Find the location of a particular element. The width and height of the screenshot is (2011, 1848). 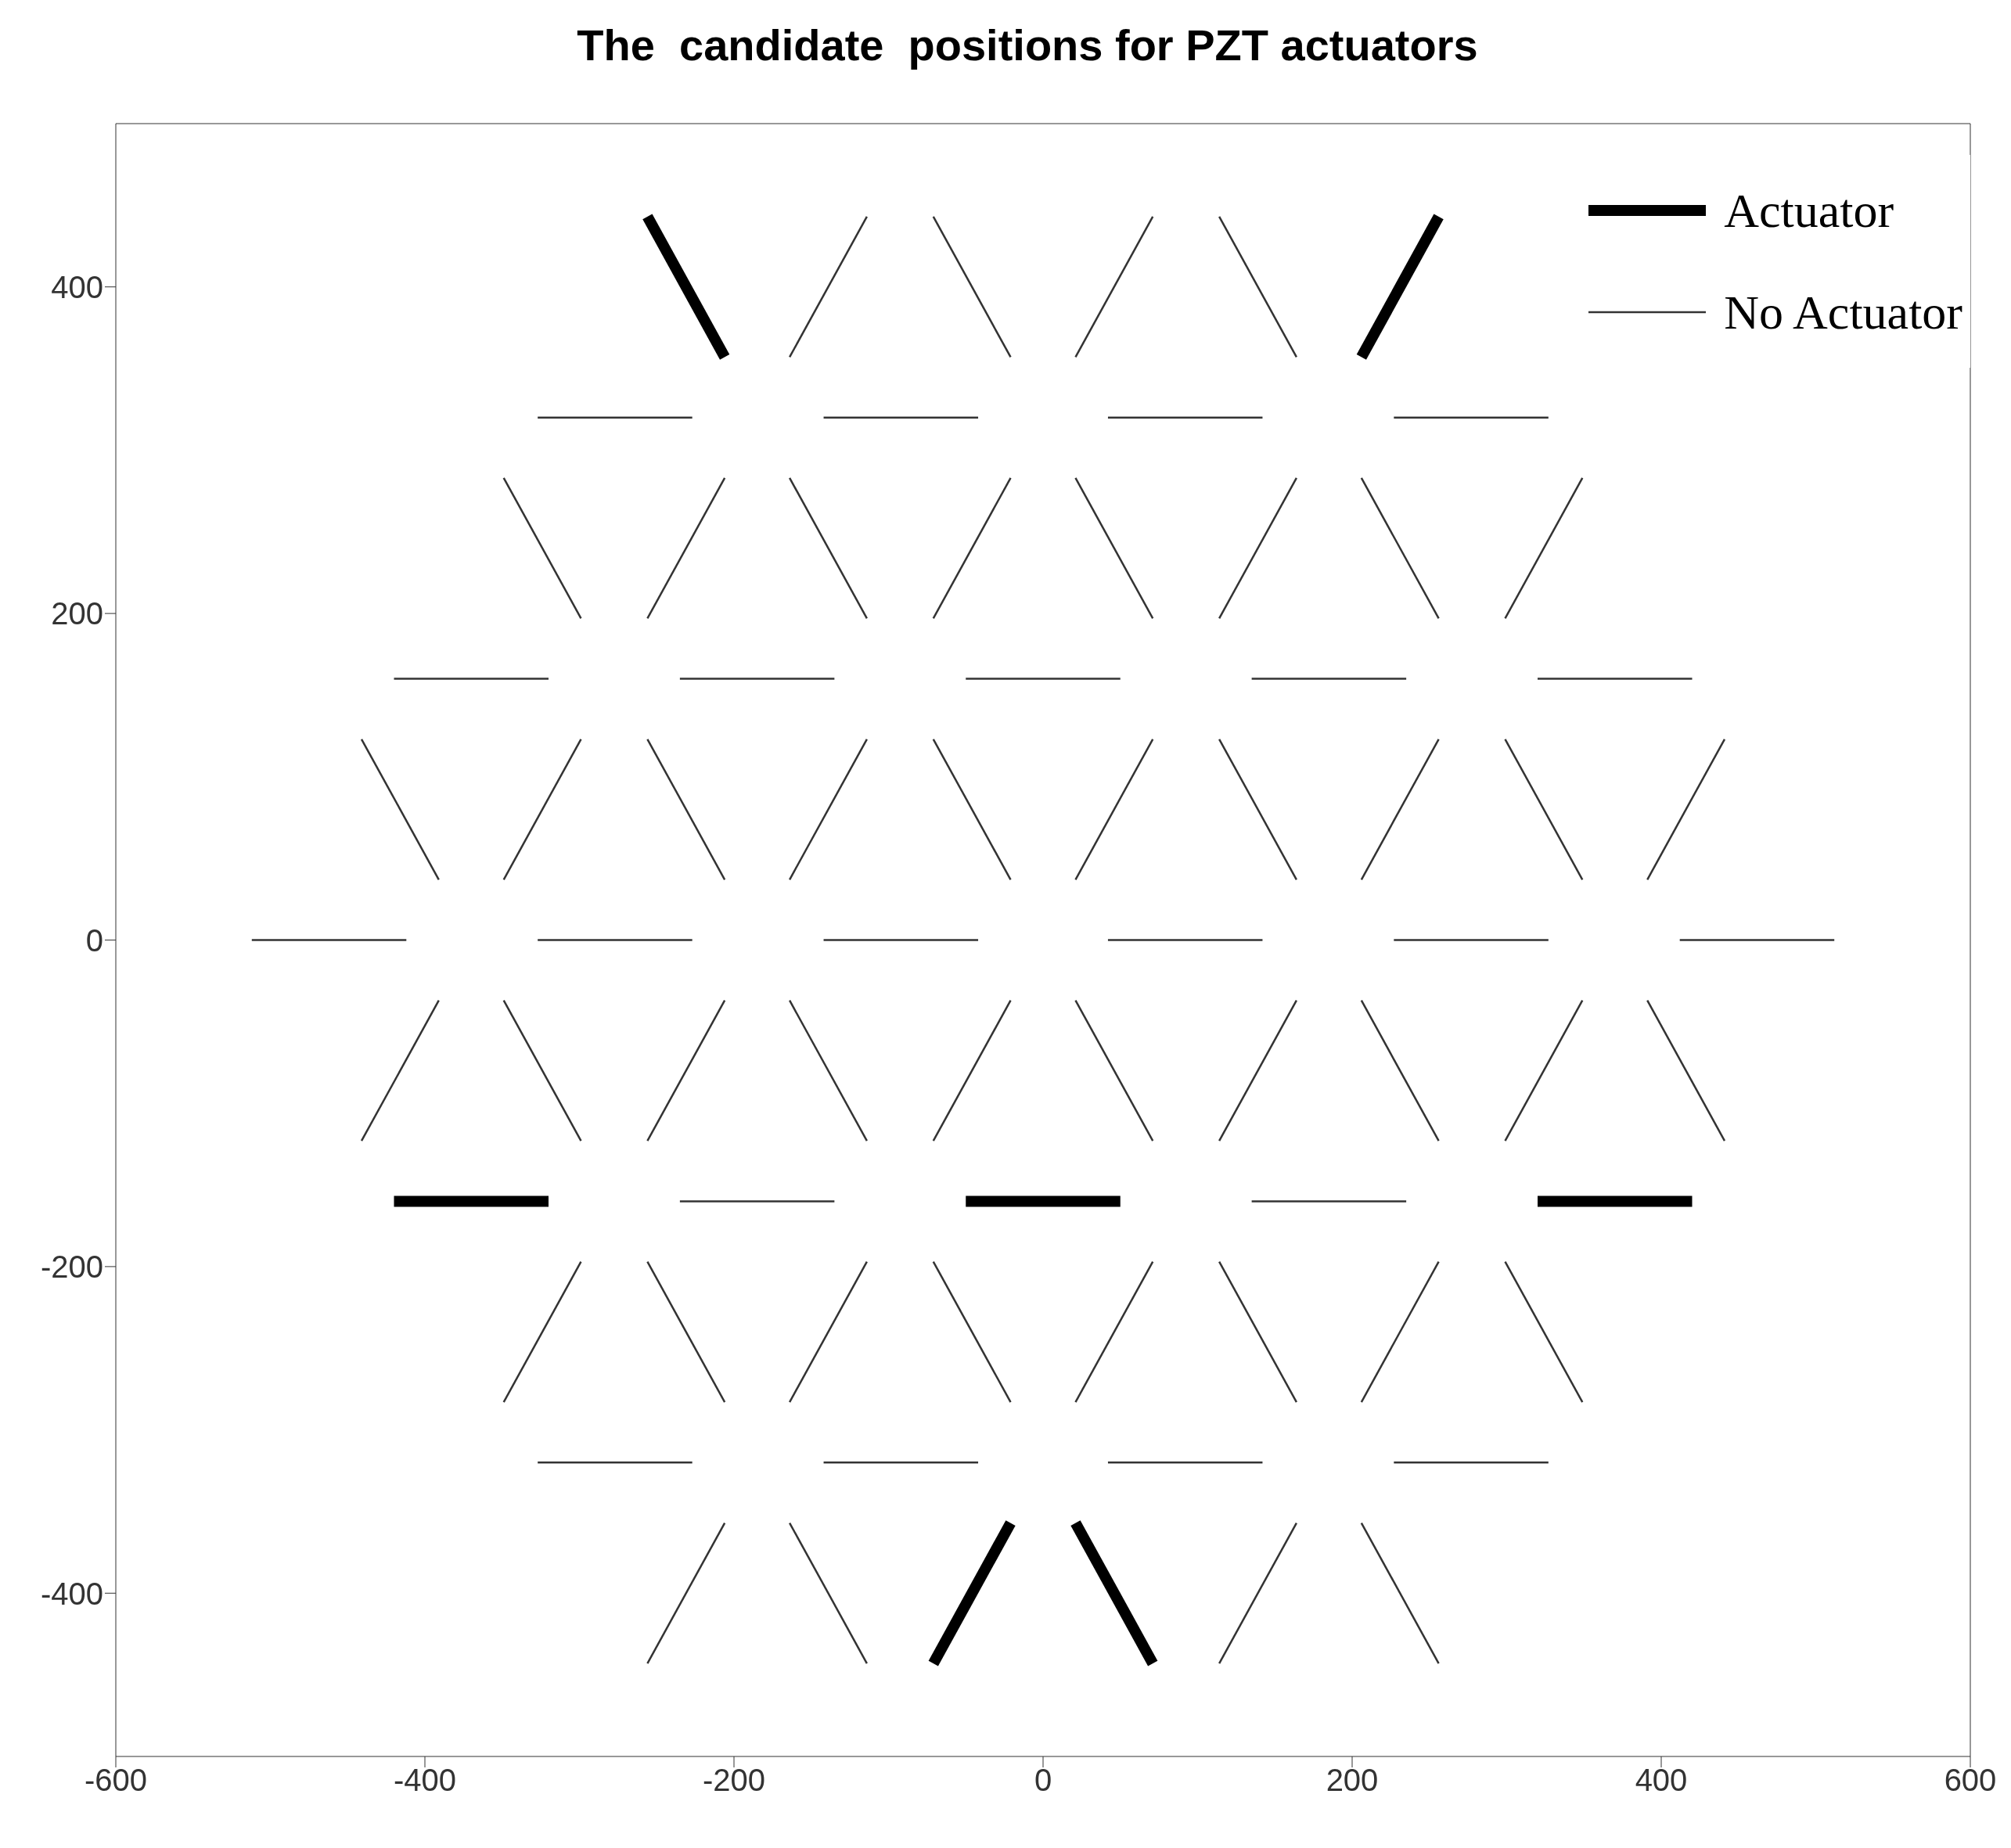

y-tick-label: 0 is located at coordinates (94, 940).